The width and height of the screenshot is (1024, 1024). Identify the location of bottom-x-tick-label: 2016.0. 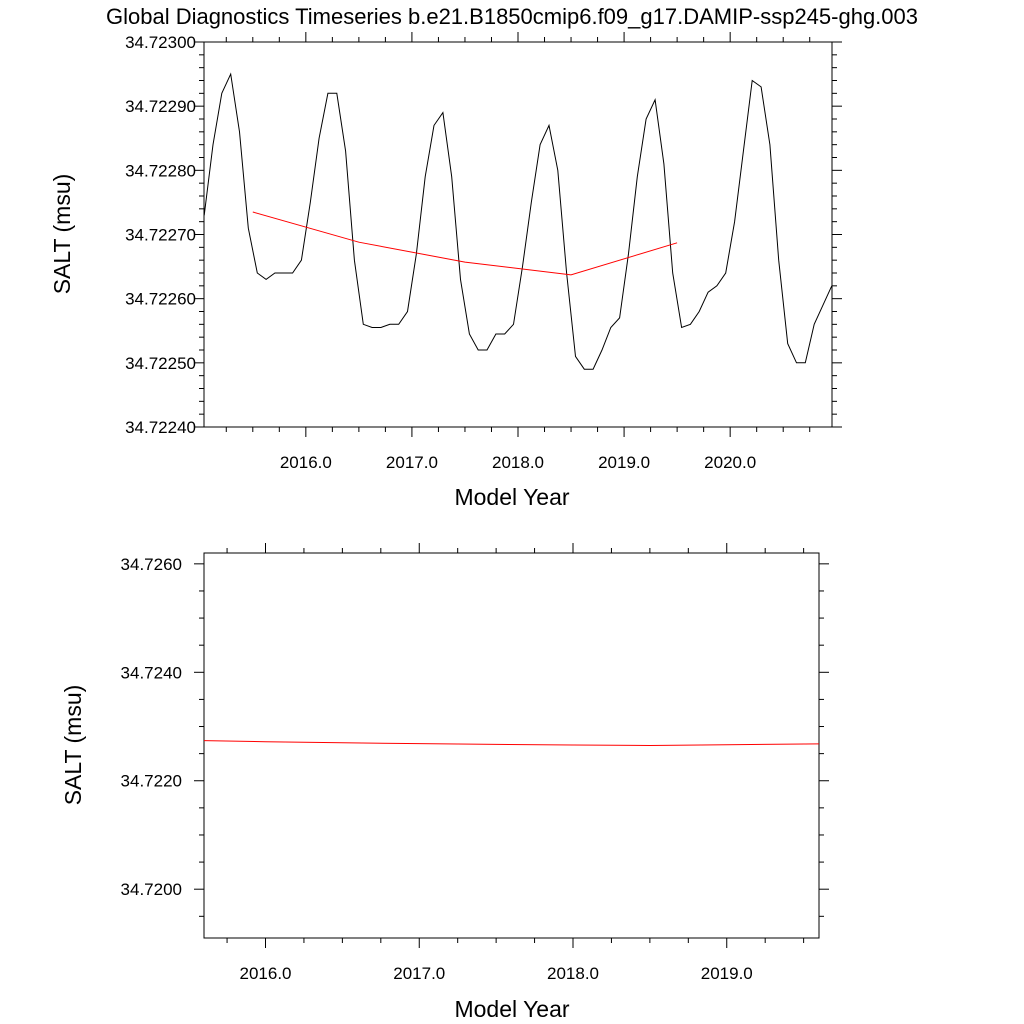
(266, 973).